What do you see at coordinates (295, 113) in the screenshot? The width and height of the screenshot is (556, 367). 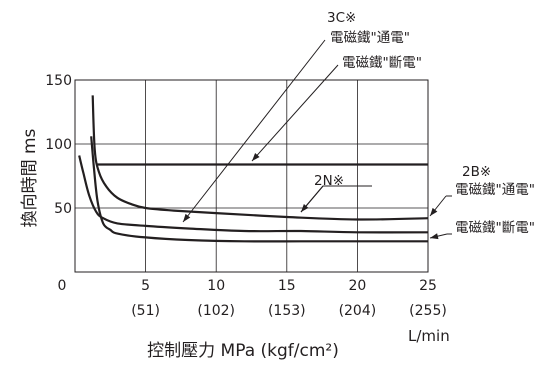 I see `leader-3c-off` at bounding box center [295, 113].